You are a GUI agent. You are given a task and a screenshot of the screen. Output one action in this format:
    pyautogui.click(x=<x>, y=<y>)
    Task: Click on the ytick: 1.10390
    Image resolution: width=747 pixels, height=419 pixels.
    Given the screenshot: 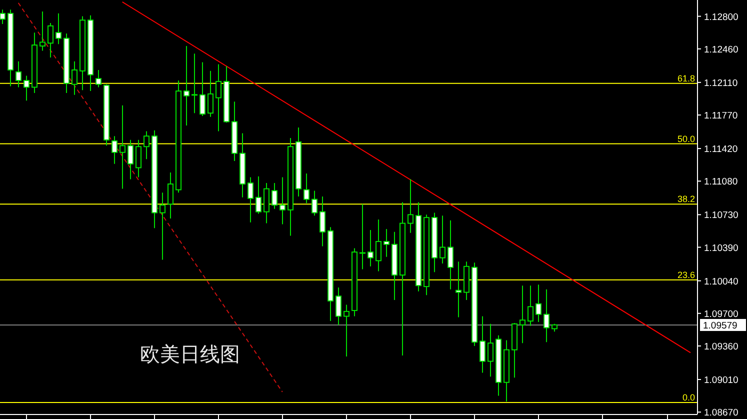 What is the action you would take?
    pyautogui.click(x=721, y=248)
    